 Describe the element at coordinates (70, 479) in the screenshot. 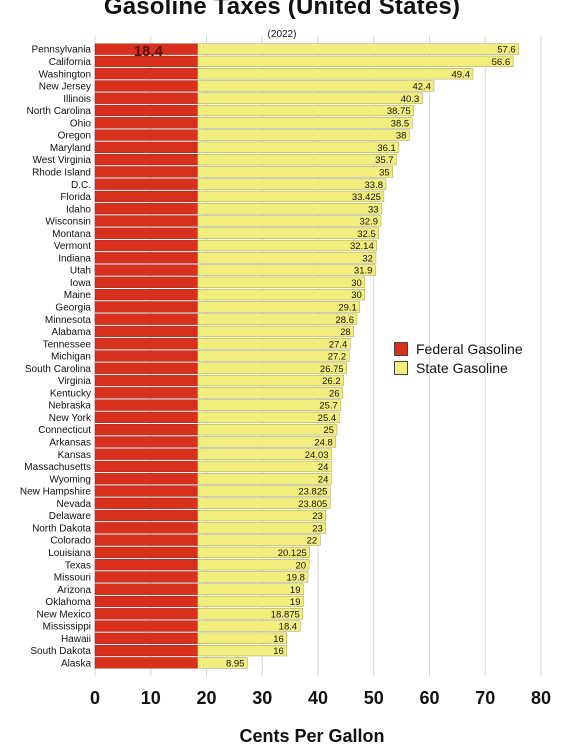

I see `category-label: Wyoming` at that location.